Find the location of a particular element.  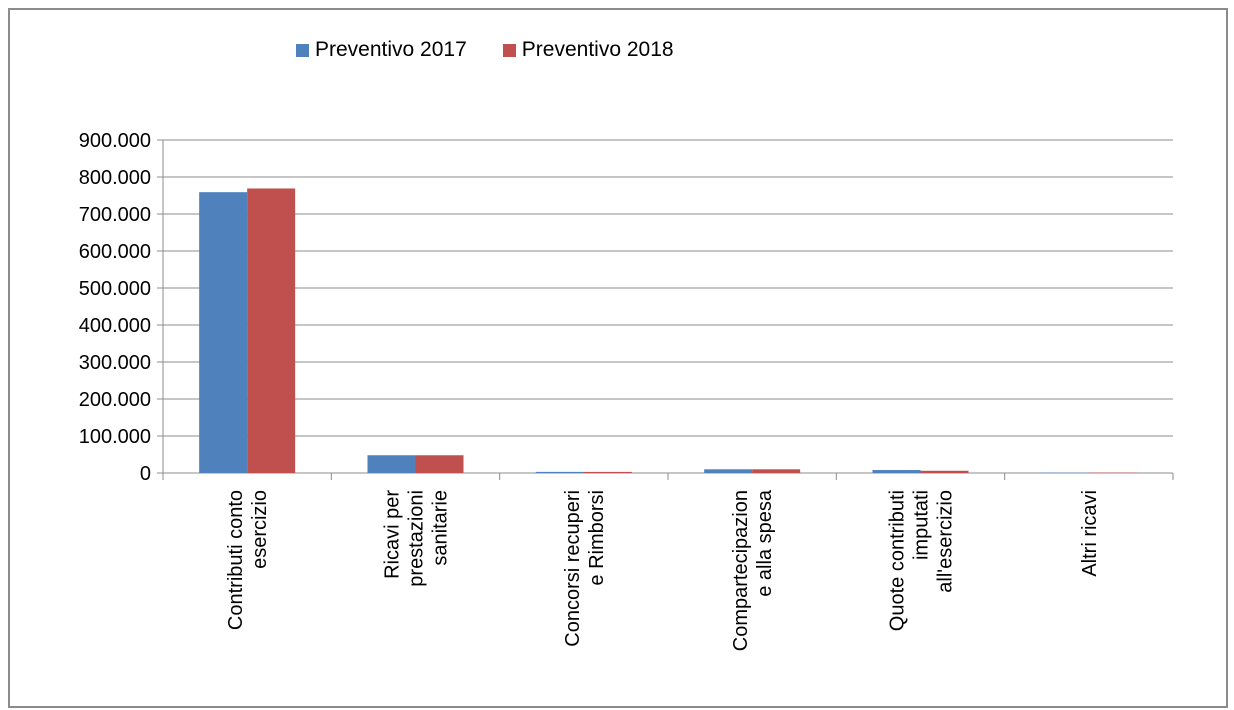

y-tick-label: 300.000 is located at coordinates (115, 363).